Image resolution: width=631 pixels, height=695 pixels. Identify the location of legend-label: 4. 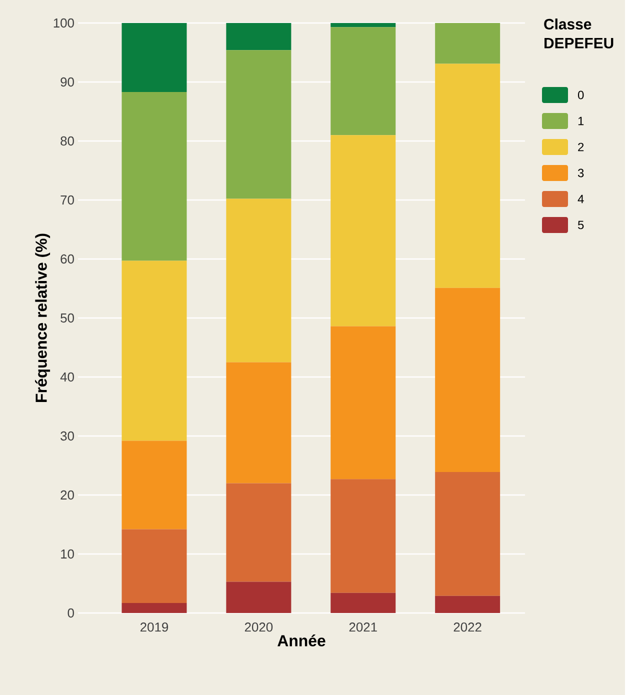
(581, 199).